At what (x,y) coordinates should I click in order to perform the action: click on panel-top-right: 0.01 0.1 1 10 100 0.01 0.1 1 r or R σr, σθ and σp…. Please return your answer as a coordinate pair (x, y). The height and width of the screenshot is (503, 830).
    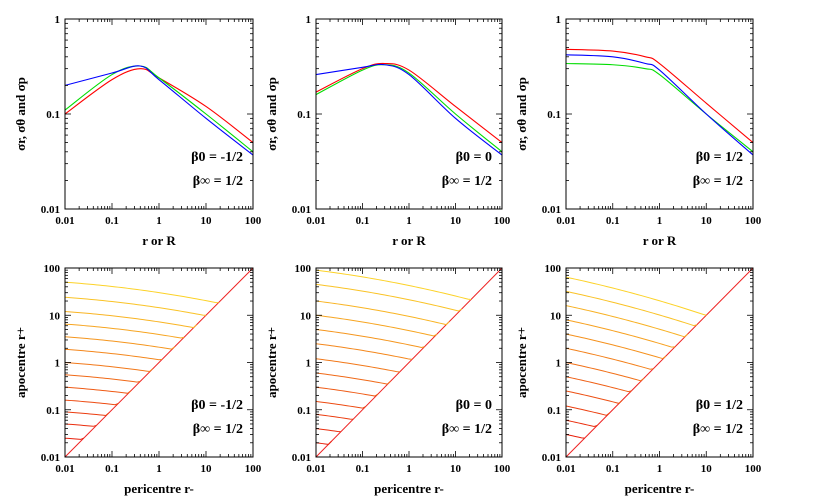
    Looking at the image, I should click on (638, 131).